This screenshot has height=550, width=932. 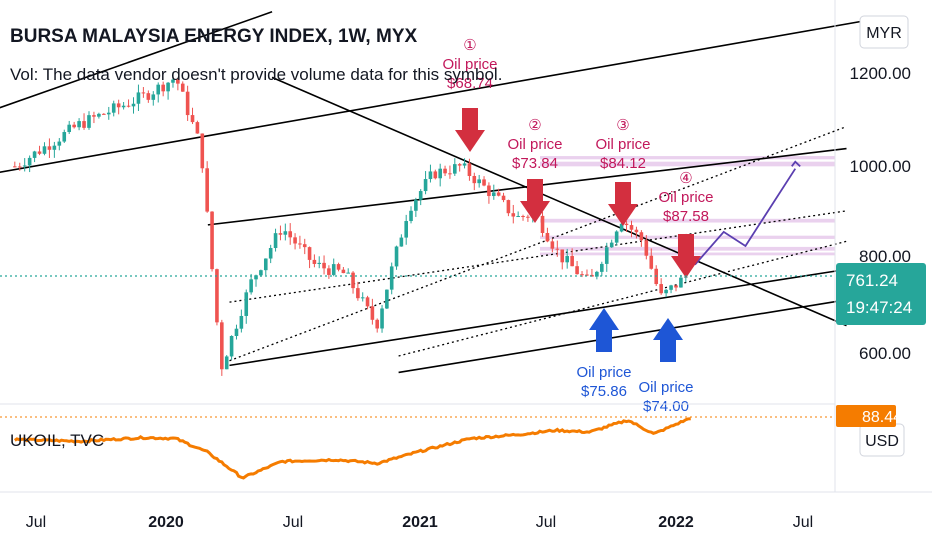 I want to click on x-tick-label: 2021, so click(x=420, y=522).